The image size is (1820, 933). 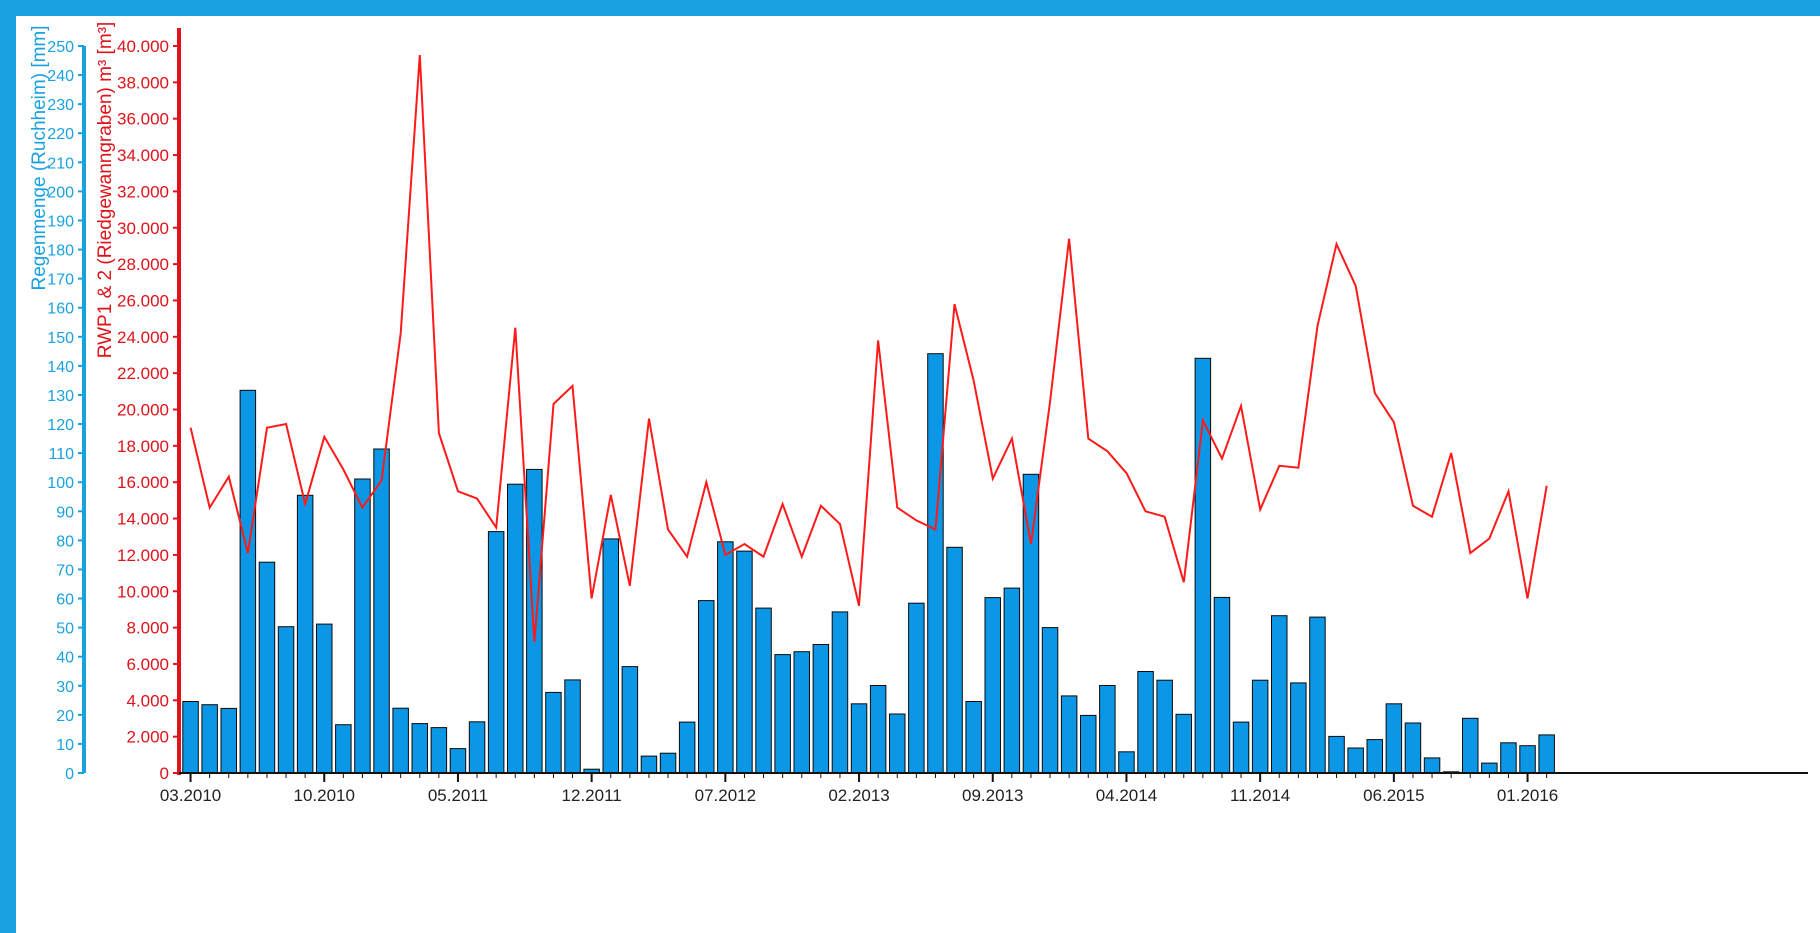 I want to click on x-tick-label: 01.2016, so click(x=1527, y=795).